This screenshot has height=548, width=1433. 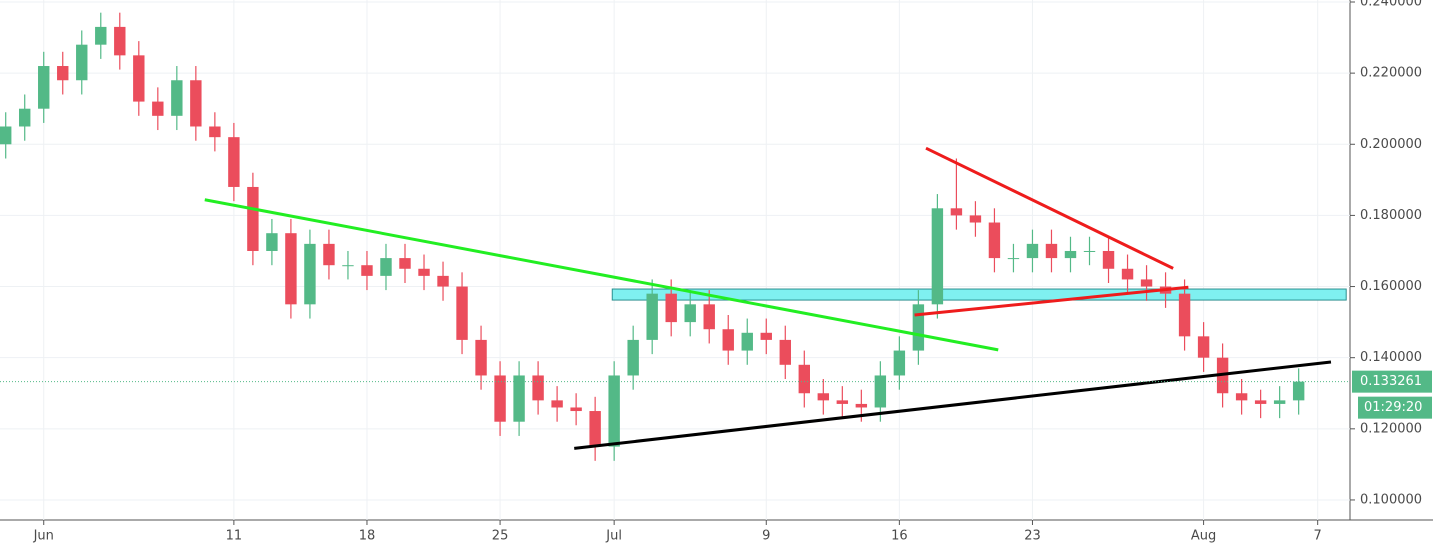 I want to click on x-tick-label: 18, so click(x=367, y=536).